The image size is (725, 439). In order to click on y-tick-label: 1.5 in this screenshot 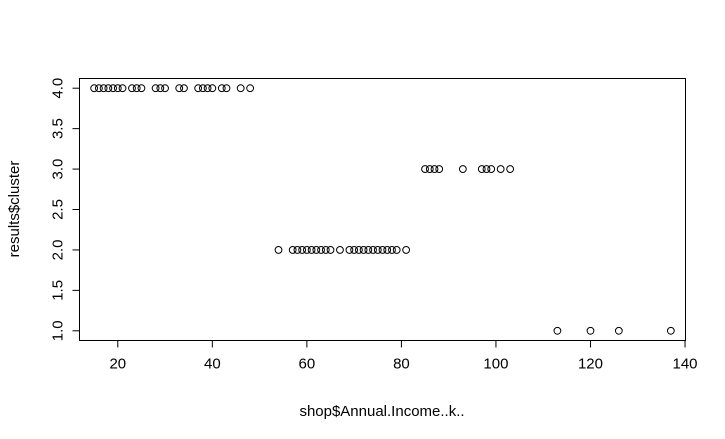, I will do `click(58, 290)`.